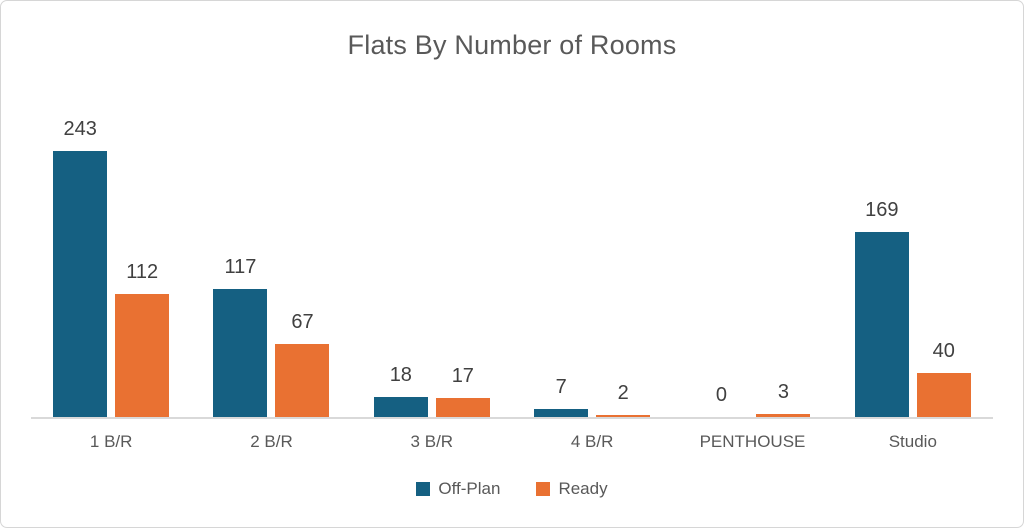  What do you see at coordinates (943, 351) in the screenshot?
I see `data-label: 40` at bounding box center [943, 351].